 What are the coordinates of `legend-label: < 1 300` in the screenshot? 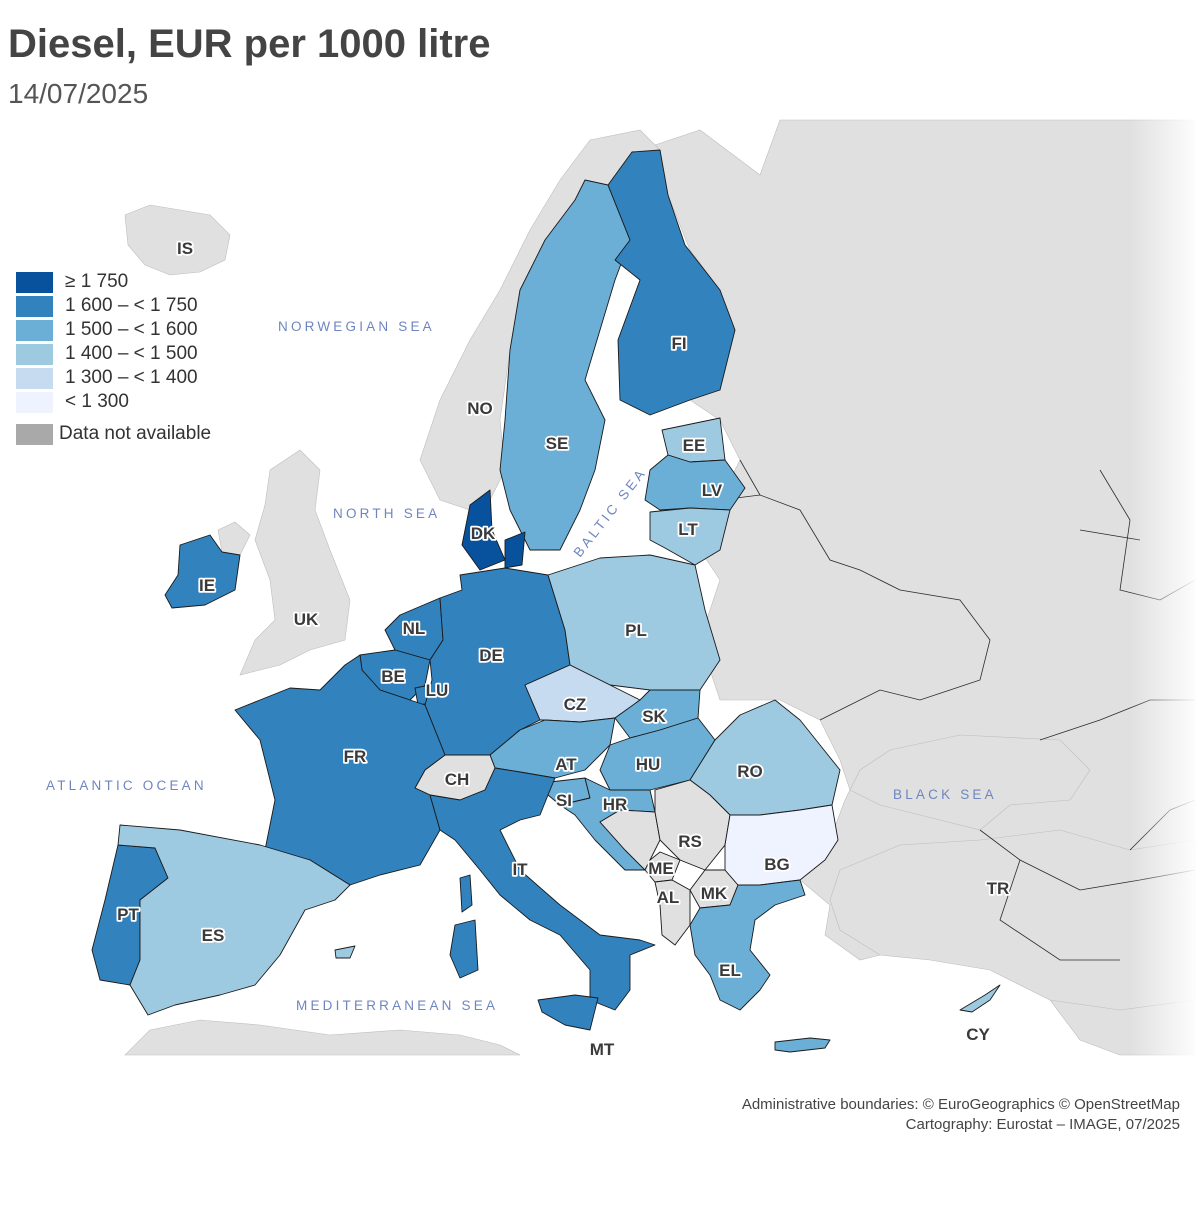 It's located at (97, 401).